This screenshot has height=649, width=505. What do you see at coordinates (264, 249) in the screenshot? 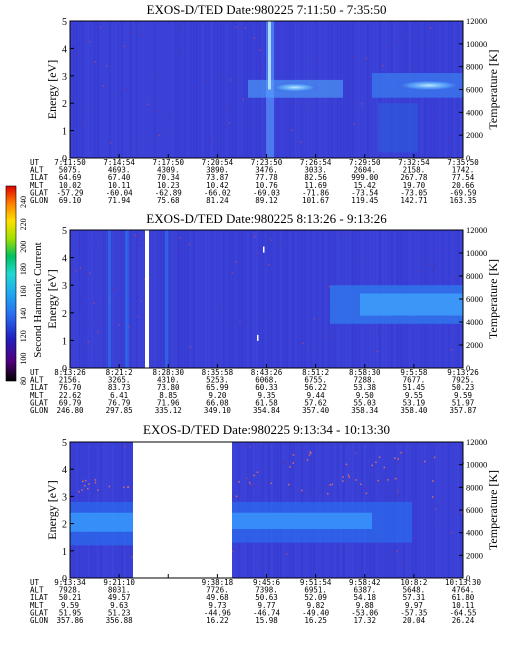
I see `spot` at bounding box center [264, 249].